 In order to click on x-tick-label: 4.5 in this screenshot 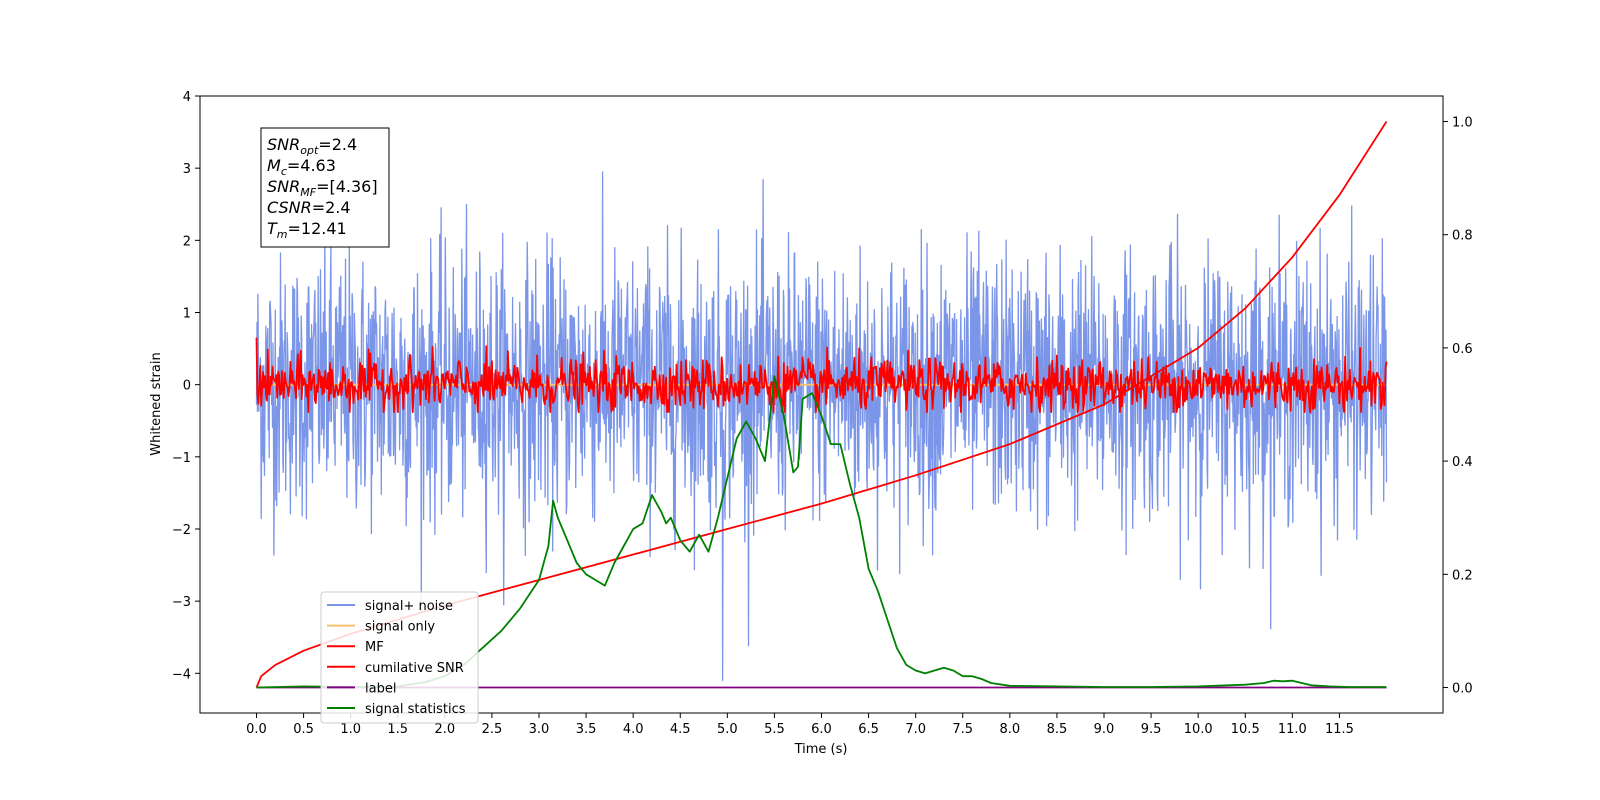, I will do `click(680, 729)`.